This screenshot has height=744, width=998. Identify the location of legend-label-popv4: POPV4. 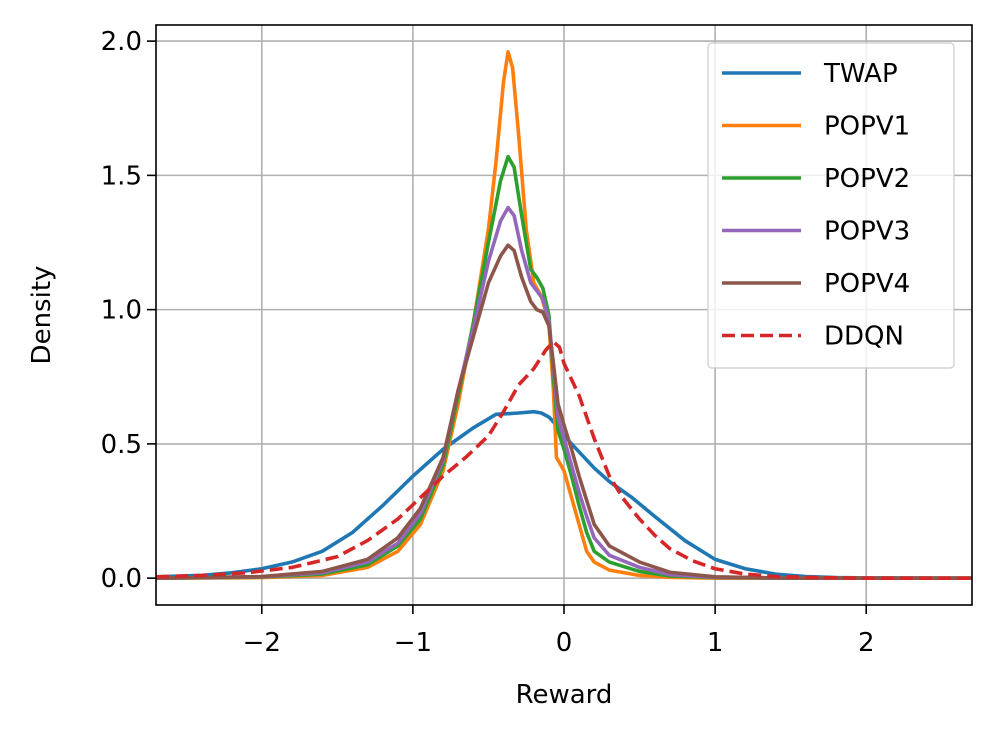
(867, 284).